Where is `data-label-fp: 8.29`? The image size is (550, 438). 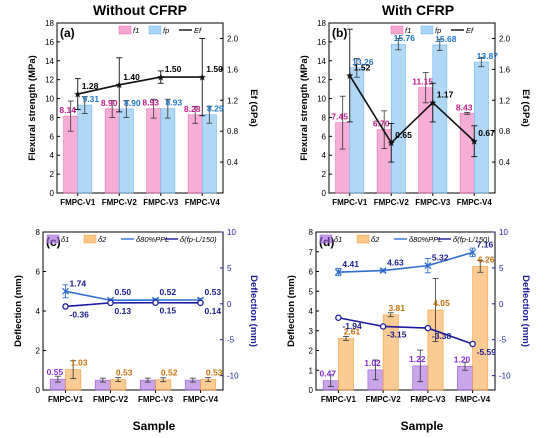 data-label-fp: 8.29 is located at coordinates (215, 109).